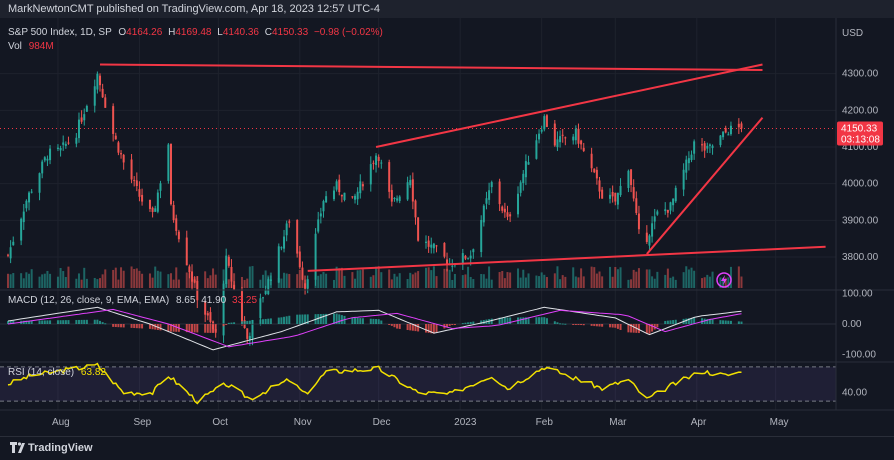 The image size is (894, 460). I want to click on open-label: O, so click(122, 32).